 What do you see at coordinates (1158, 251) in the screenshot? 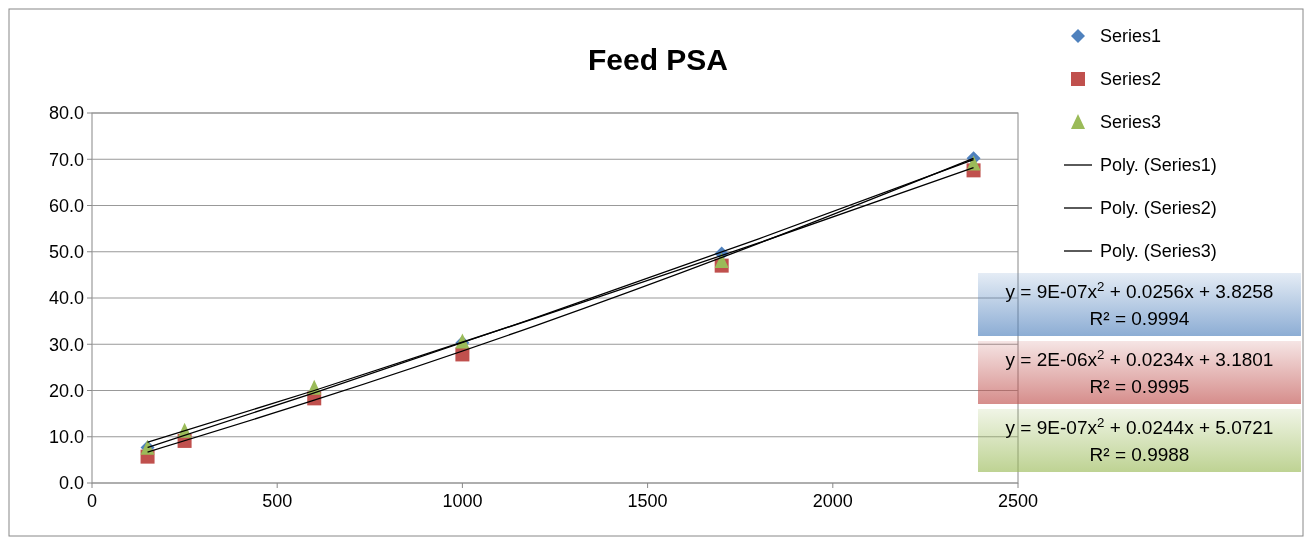
I see `legend-label: Poly. (Series3)` at bounding box center [1158, 251].